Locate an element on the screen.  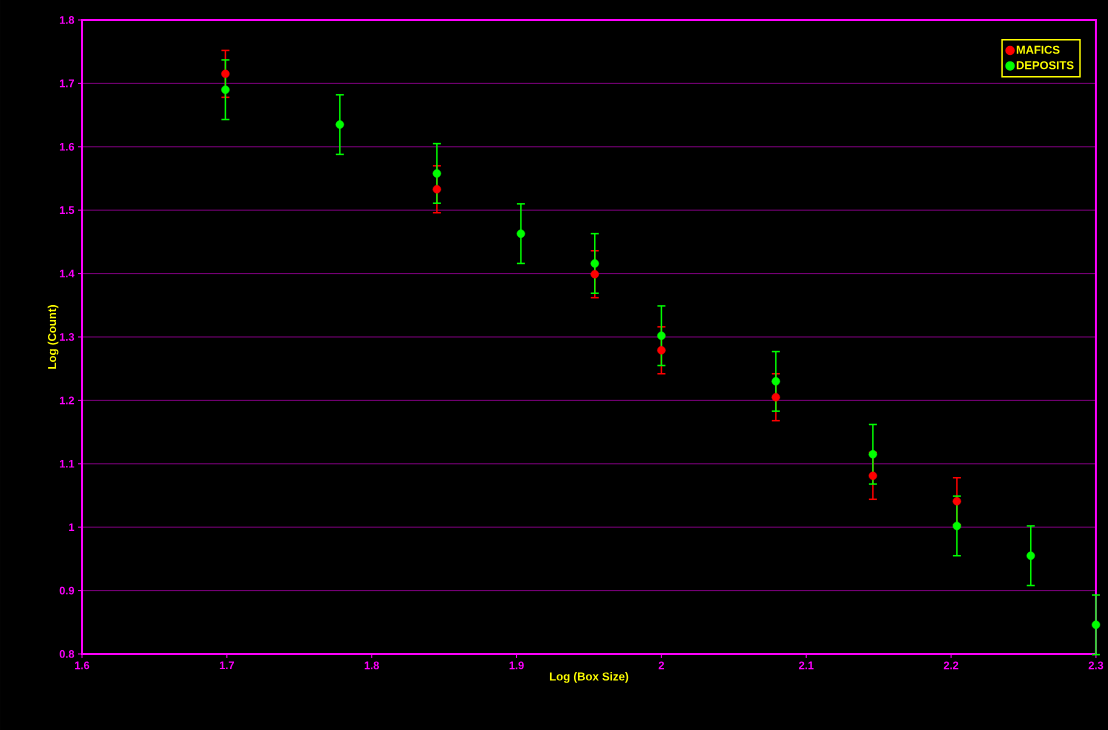
y-tick-label: 1.6 is located at coordinates (67, 146).